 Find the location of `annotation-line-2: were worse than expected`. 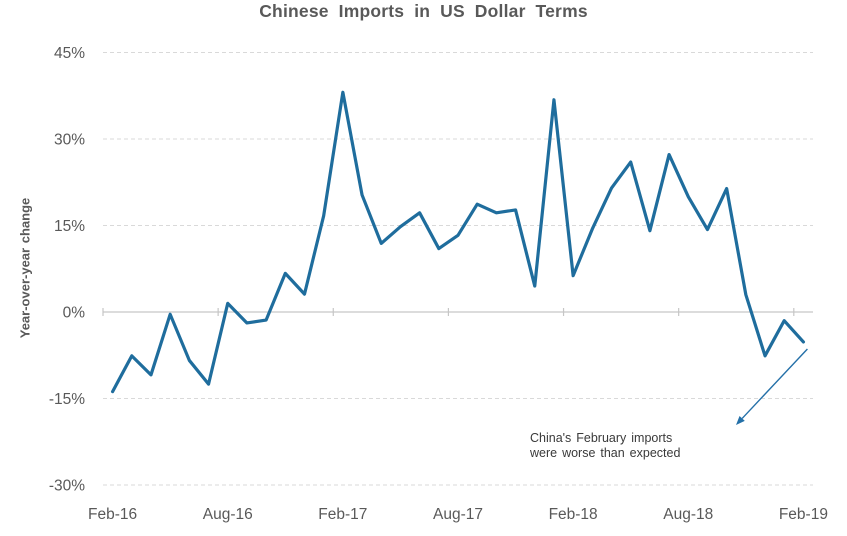

annotation-line-2: were worse than expected is located at coordinates (605, 453).